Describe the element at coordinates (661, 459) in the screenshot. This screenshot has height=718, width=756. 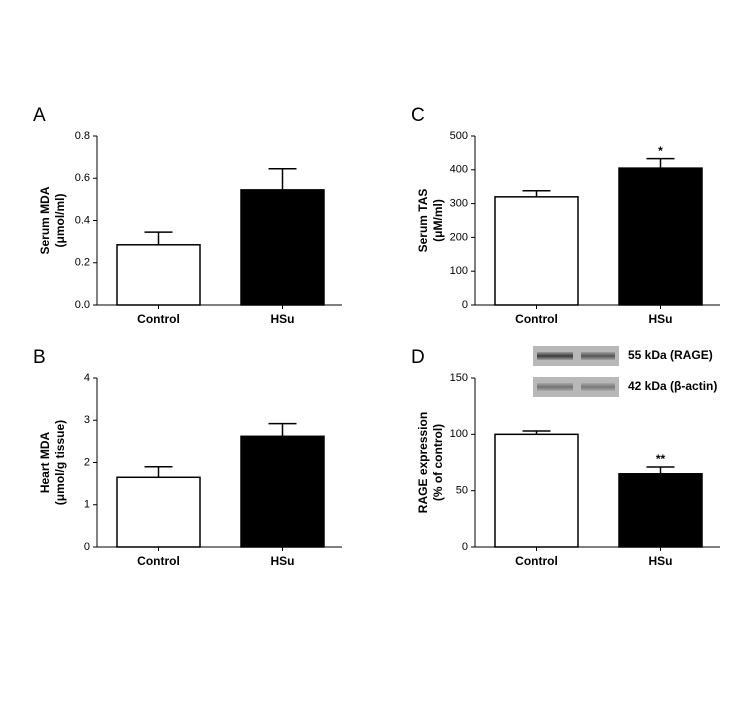
I see `significance-label: **` at that location.